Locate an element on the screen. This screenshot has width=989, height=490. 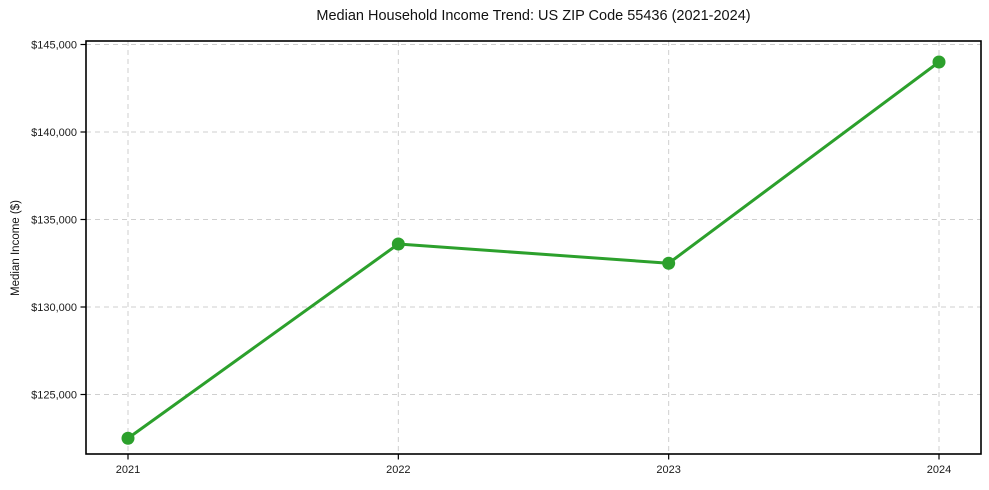
x-tick-label: 2023 is located at coordinates (668, 470).